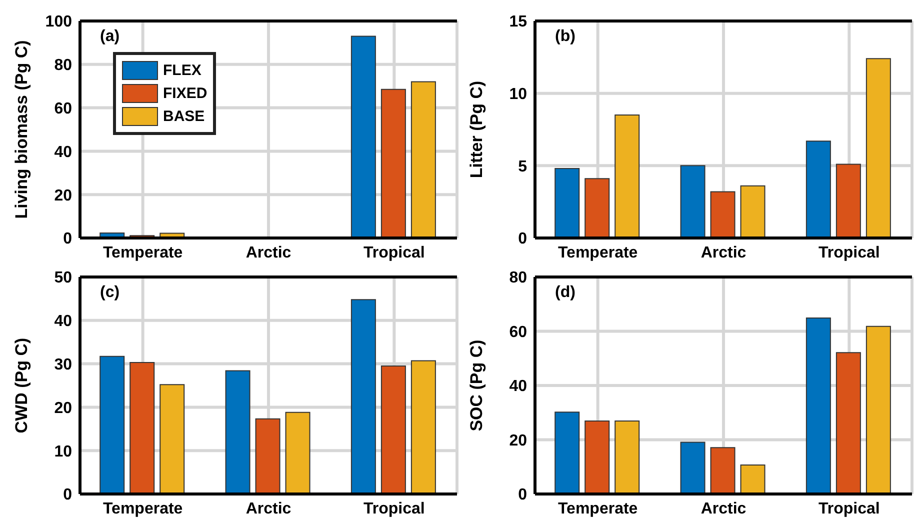 Image resolution: width=922 pixels, height=531 pixels. What do you see at coordinates (565, 293) in the screenshot?
I see `annotation: (d)` at bounding box center [565, 293].